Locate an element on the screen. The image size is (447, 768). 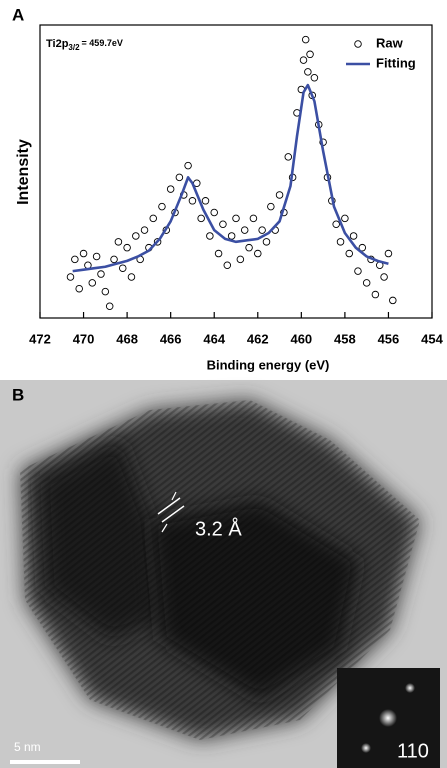
x-tick-label: 466 is located at coordinates (171, 338).